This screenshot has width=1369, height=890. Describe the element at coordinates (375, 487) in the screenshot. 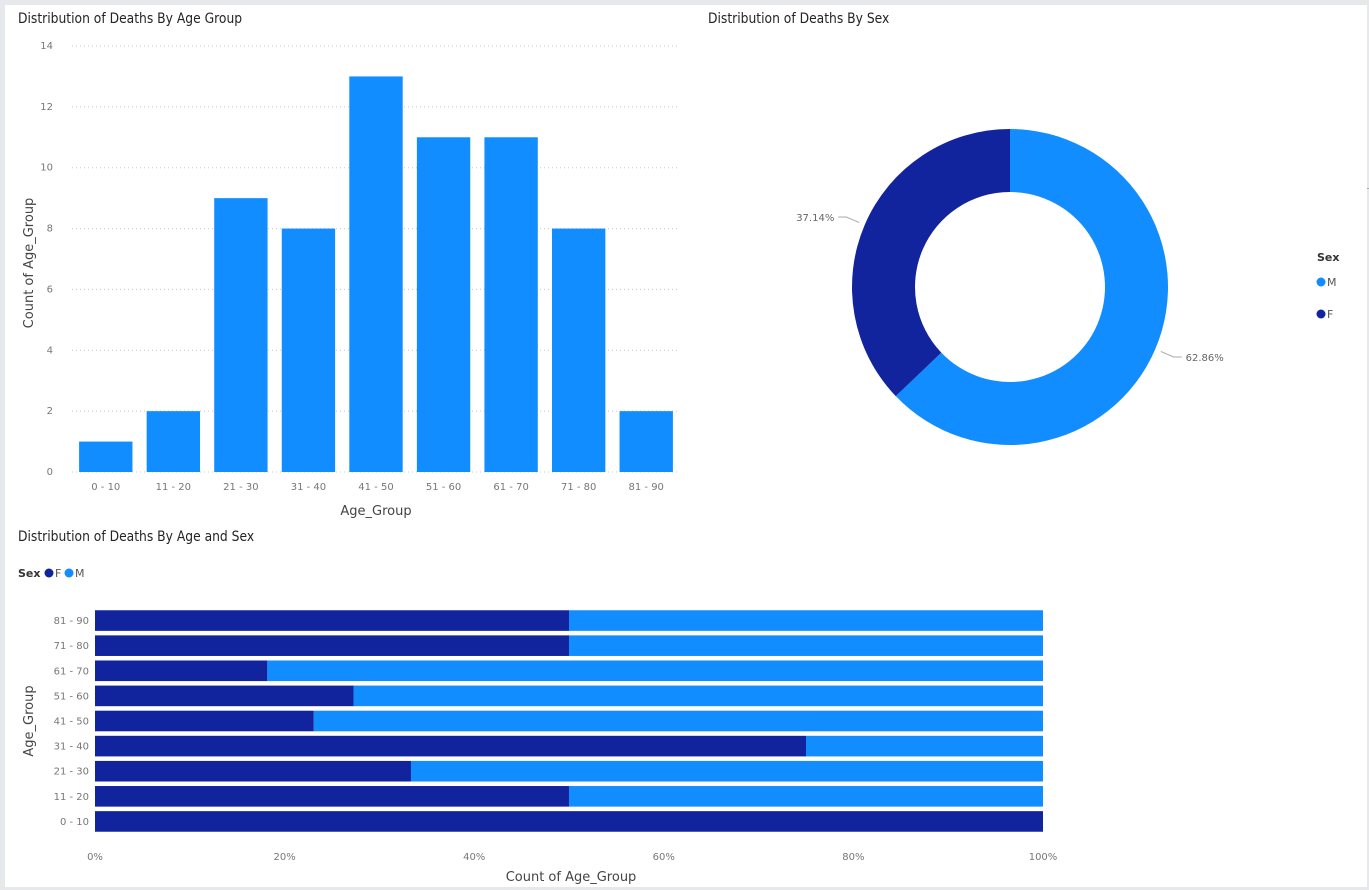

I see `x-tick-label: 41 - 50` at that location.